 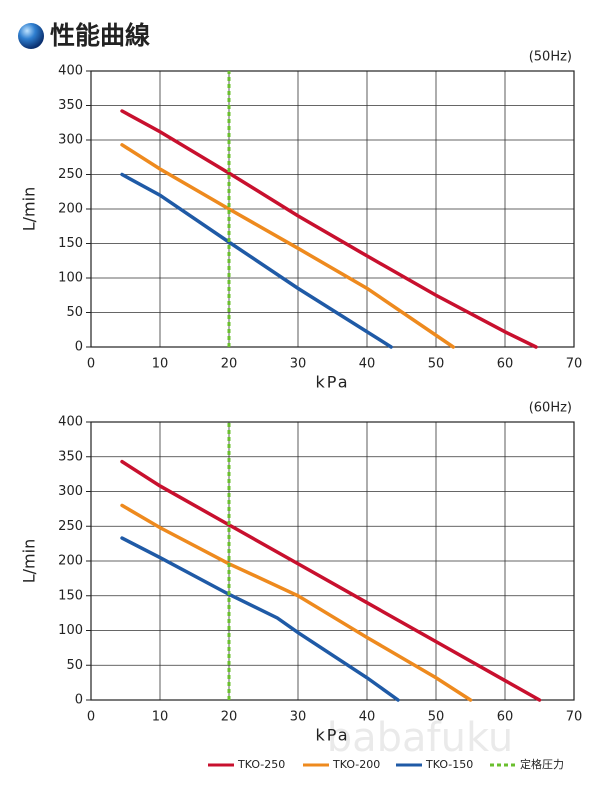 I want to click on annotation: (50Hz), so click(x=550, y=57).